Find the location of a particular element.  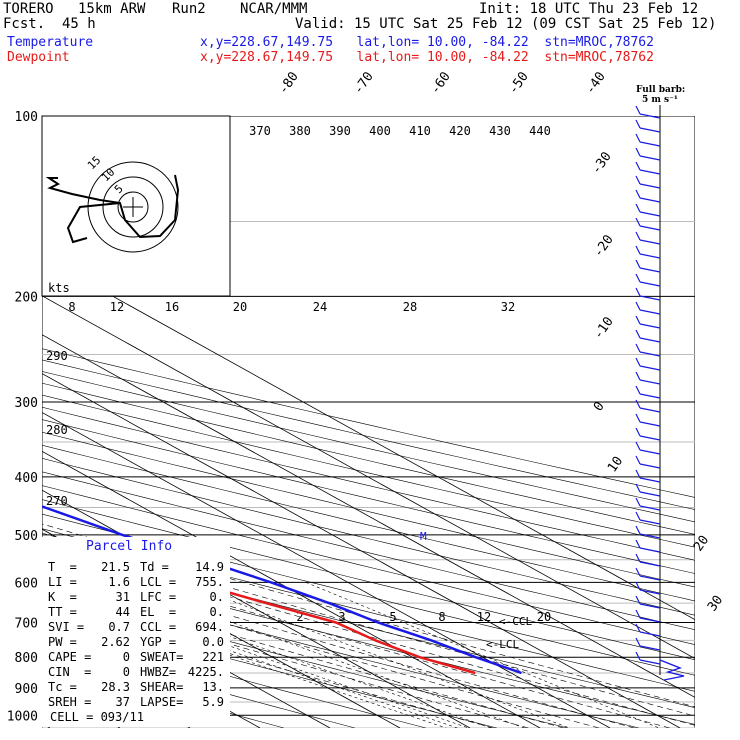

parcel-metric-label: Tc = is located at coordinates (62, 687).